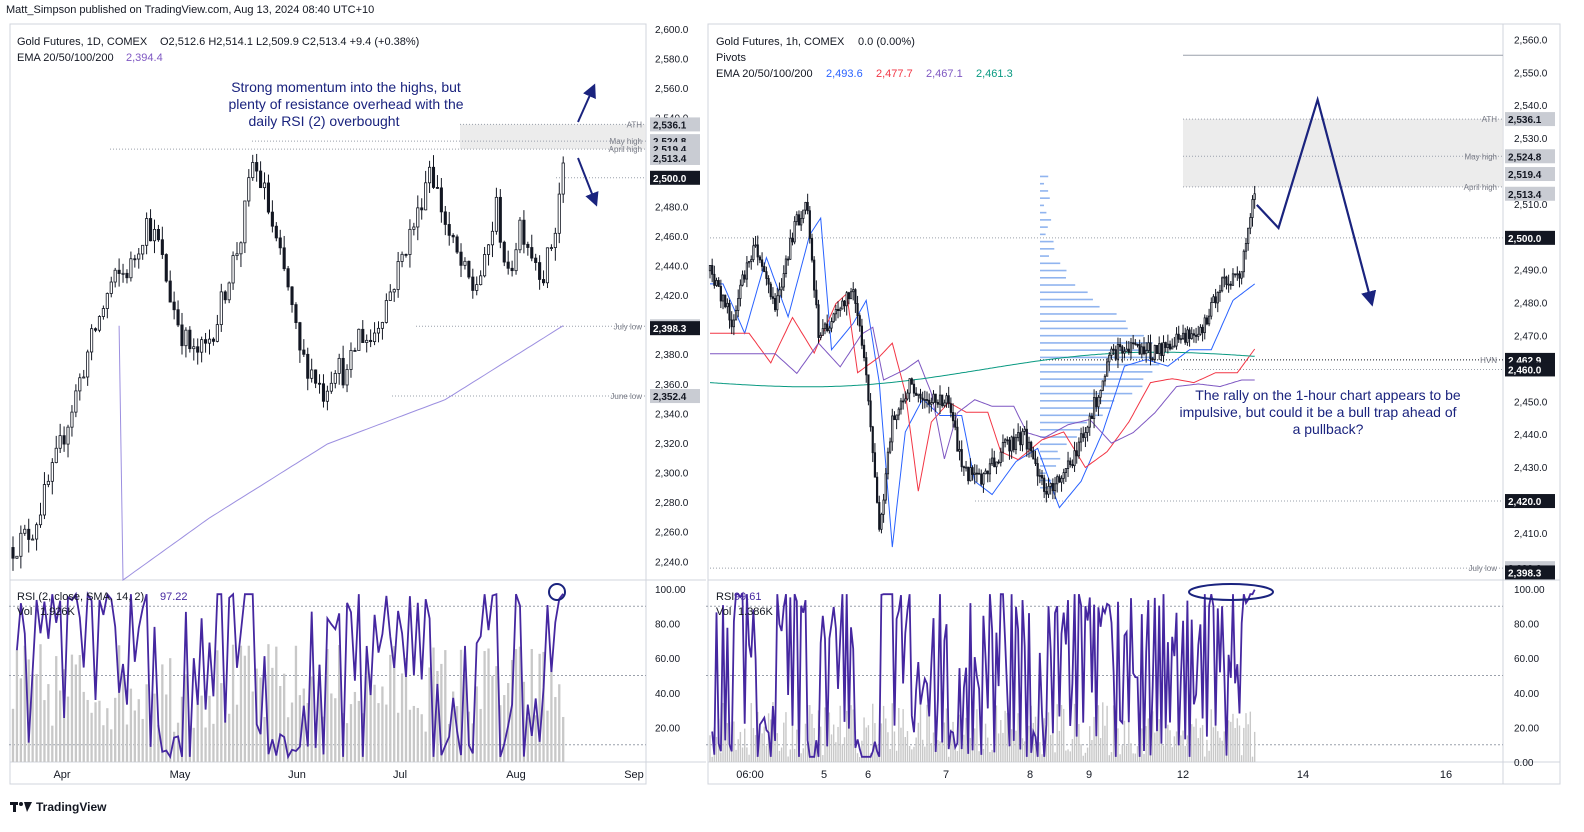 The image size is (1584, 832). Describe the element at coordinates (553, 137) in the screenshot. I see `left-resistance-zone` at that location.